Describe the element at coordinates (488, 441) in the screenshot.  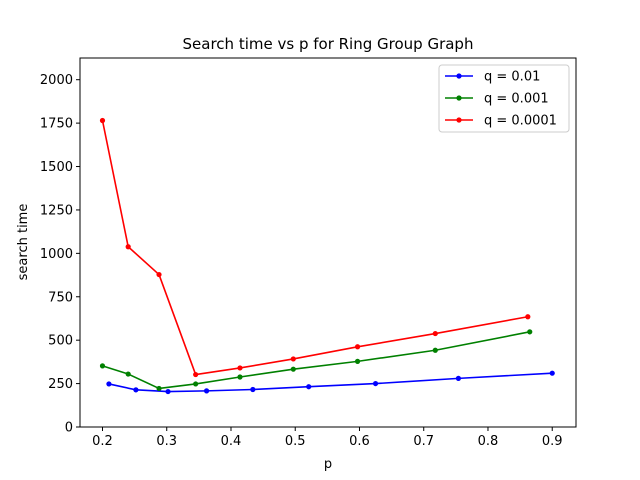
I see `x-tick-label: 0.8` at that location.